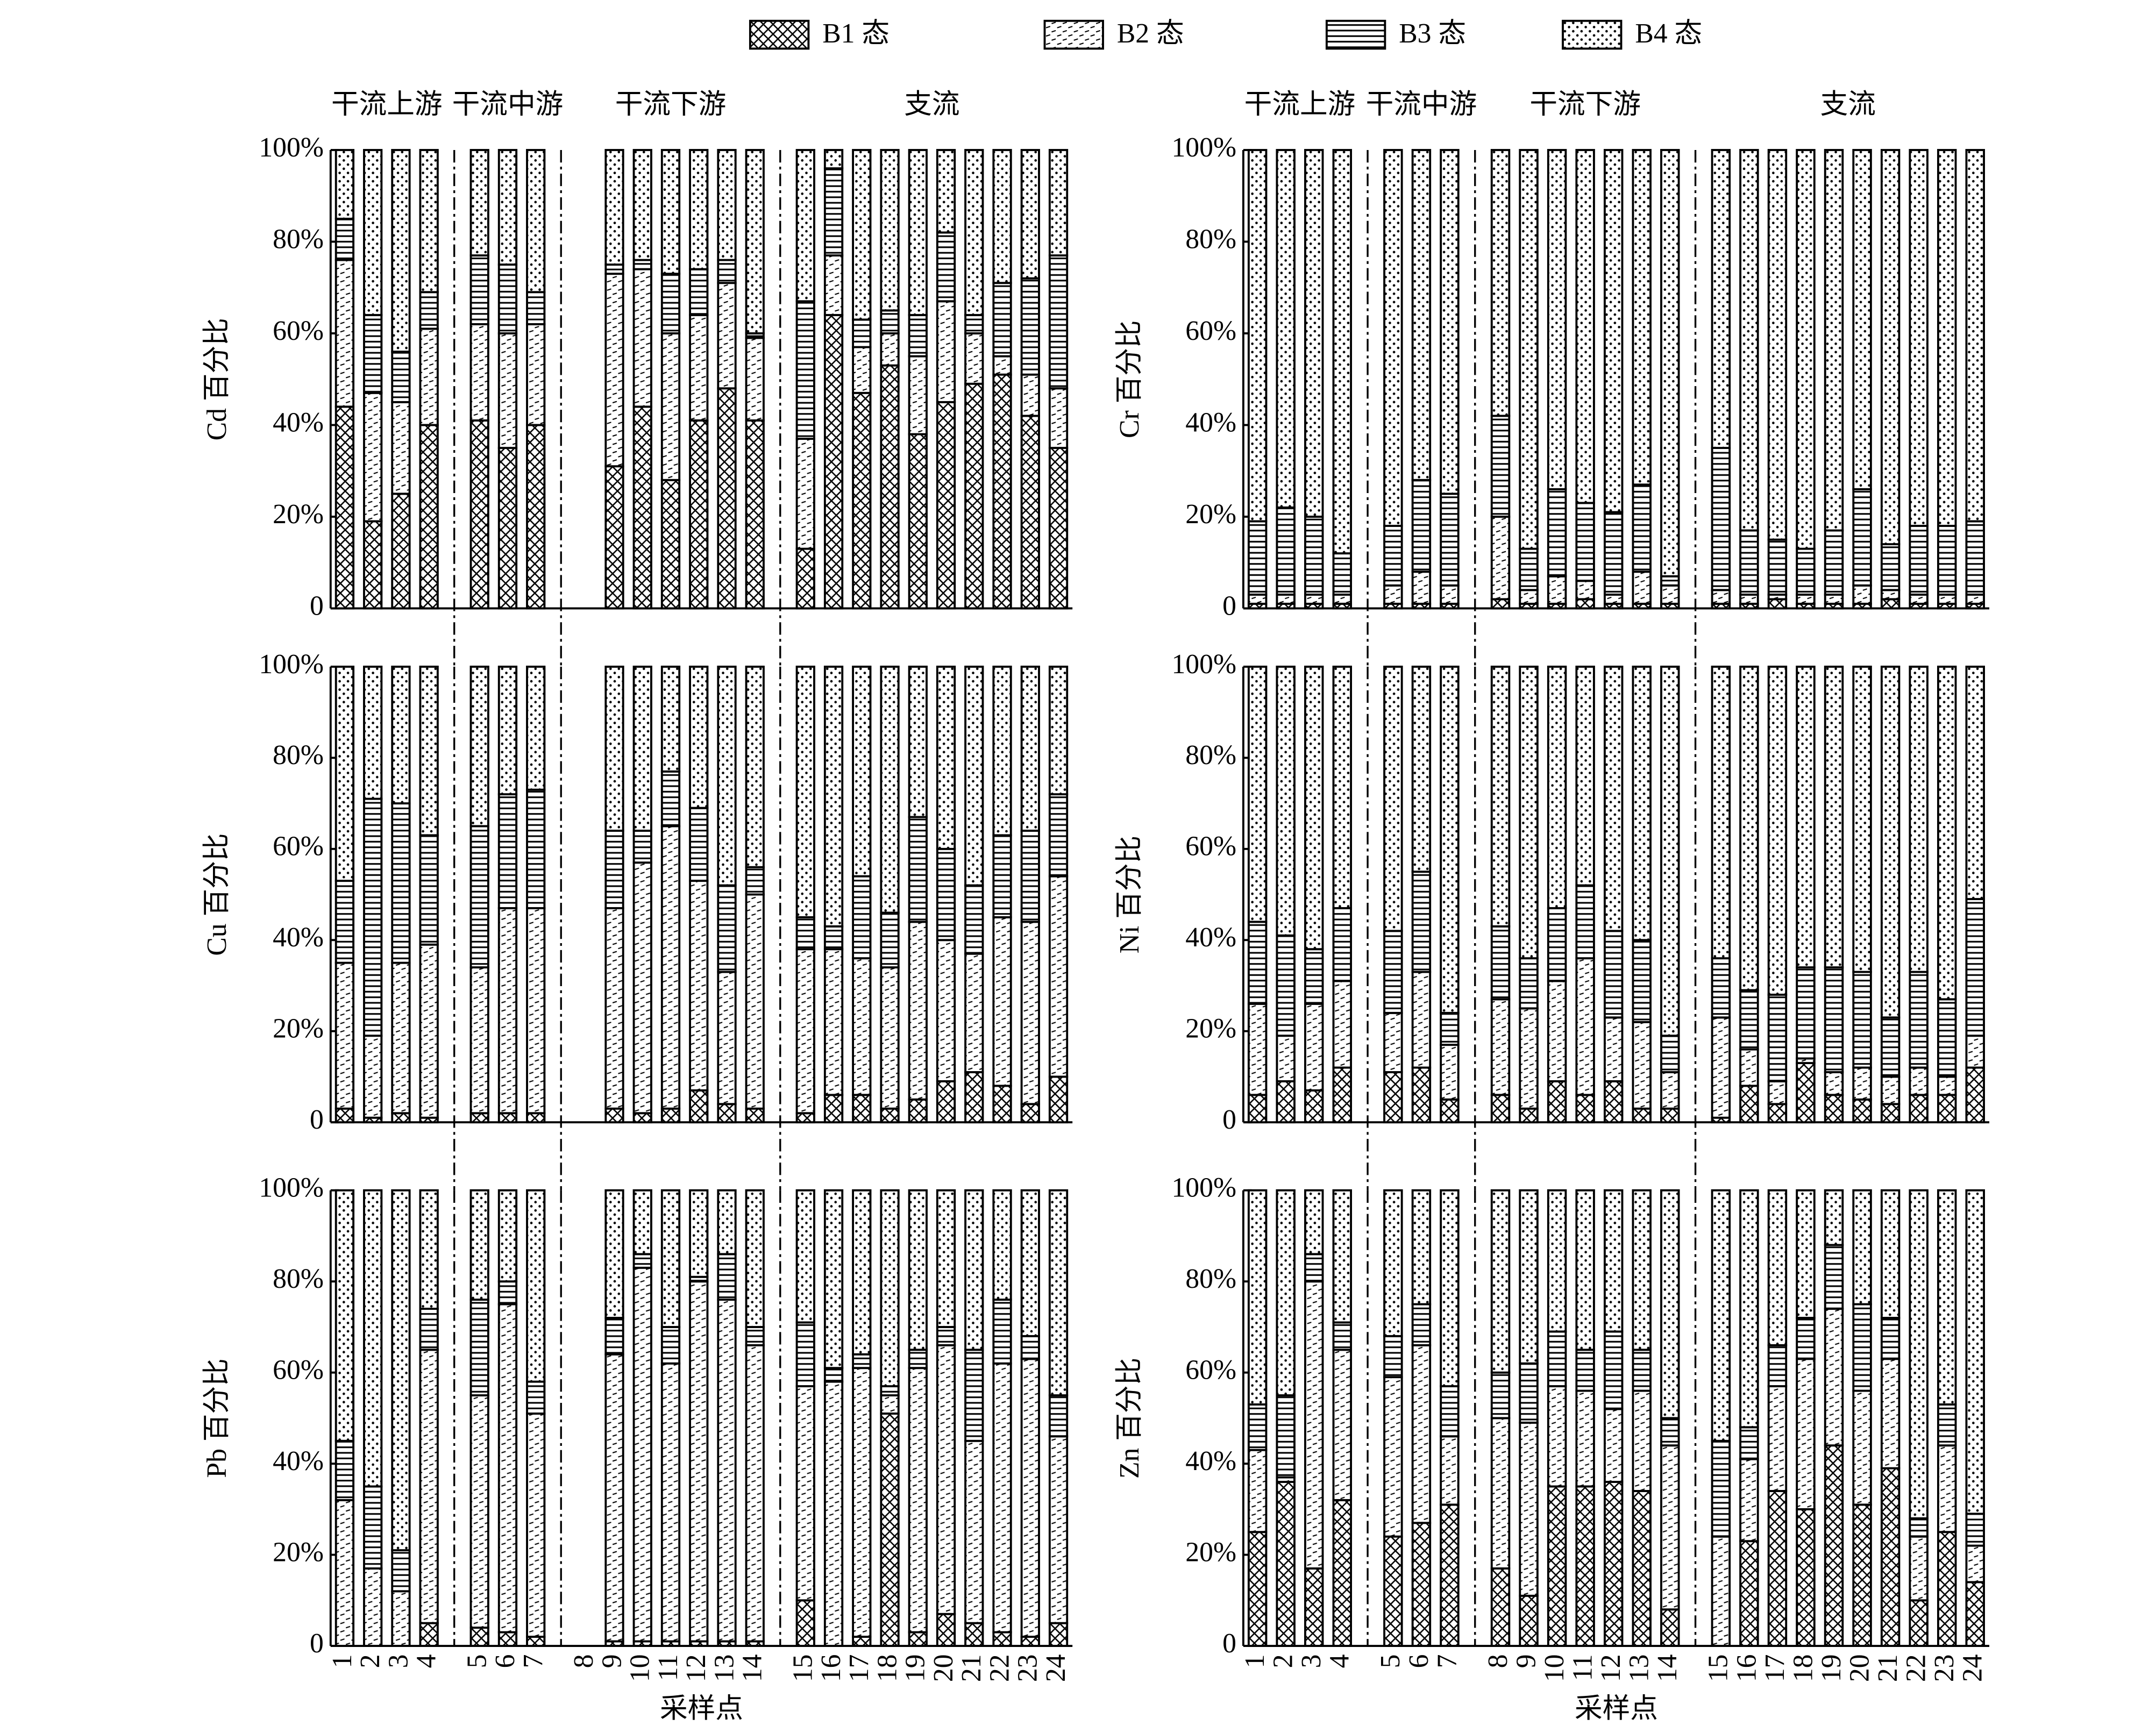 The image size is (2156, 1733). What do you see at coordinates (1616, 1709) in the screenshot?
I see `x-axis-title: 采样点` at bounding box center [1616, 1709].